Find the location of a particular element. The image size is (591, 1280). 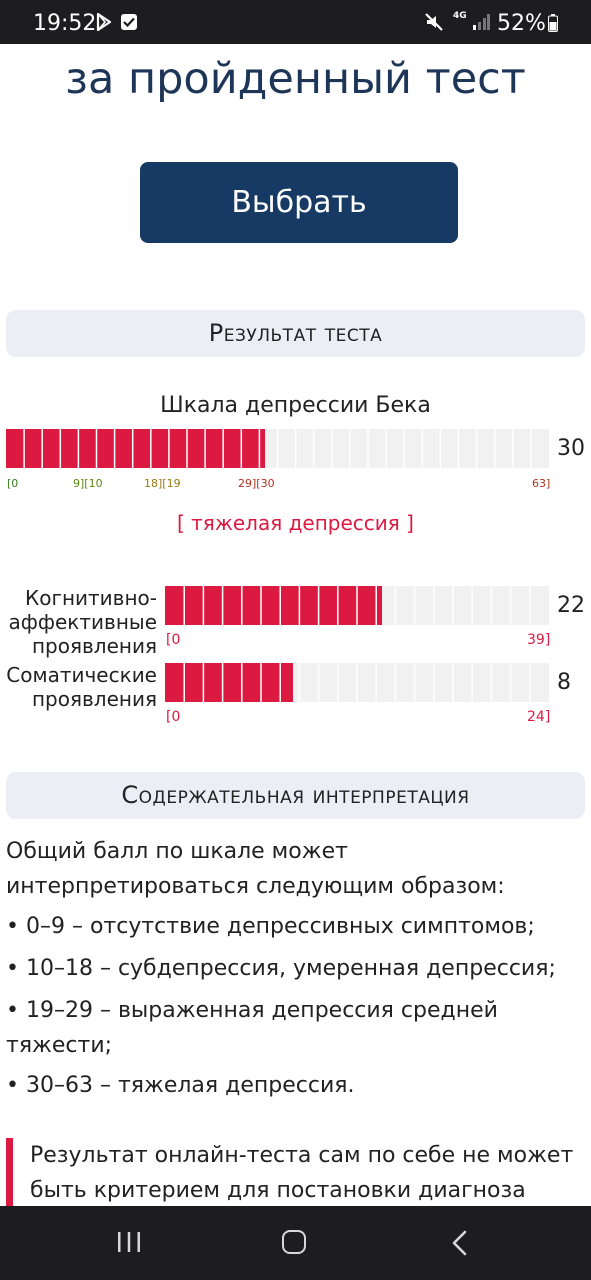

severity-label: [ тяжелая депрессия ] is located at coordinates (295, 523).